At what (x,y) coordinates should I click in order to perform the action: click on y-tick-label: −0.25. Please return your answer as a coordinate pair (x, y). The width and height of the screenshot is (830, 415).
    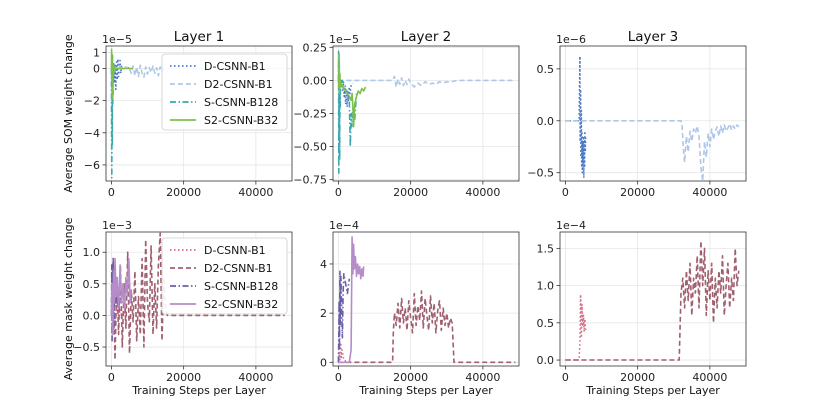
    Looking at the image, I should click on (310, 114).